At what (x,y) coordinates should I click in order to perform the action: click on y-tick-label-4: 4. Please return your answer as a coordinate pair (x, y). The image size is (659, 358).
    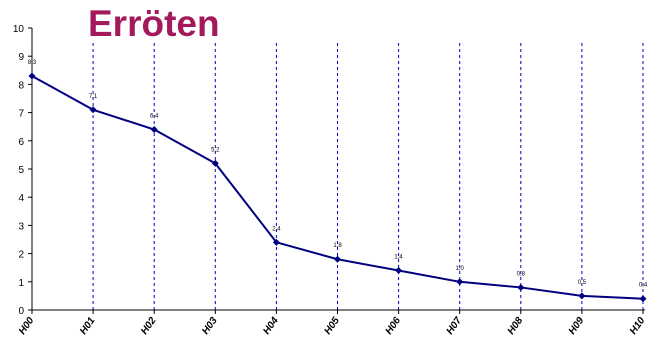
    Looking at the image, I should click on (21, 198).